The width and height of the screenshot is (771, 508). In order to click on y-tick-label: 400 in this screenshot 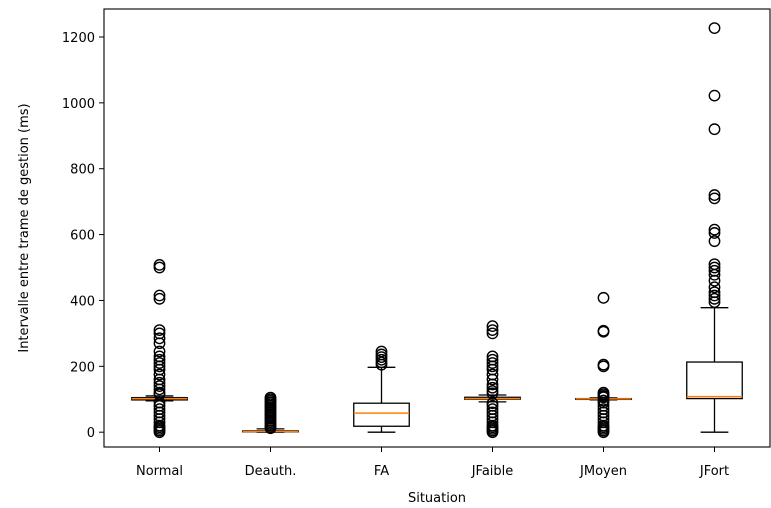, I will do `click(82, 301)`.